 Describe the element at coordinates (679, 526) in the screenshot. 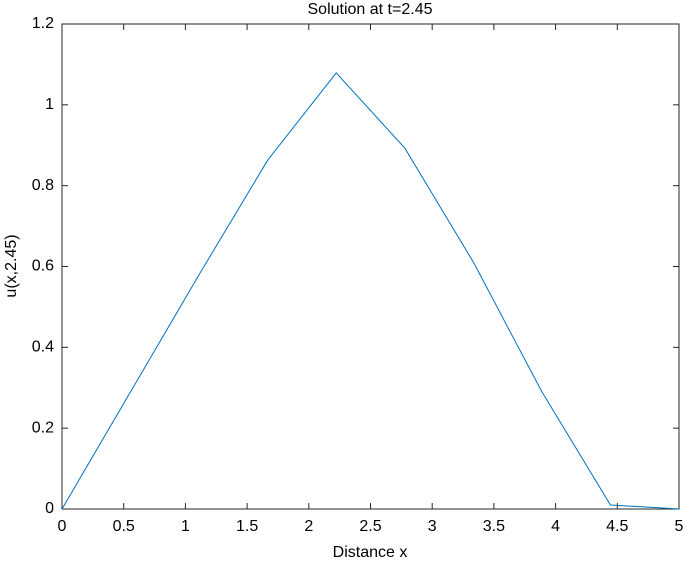

I see `x-tick-label: 5` at that location.